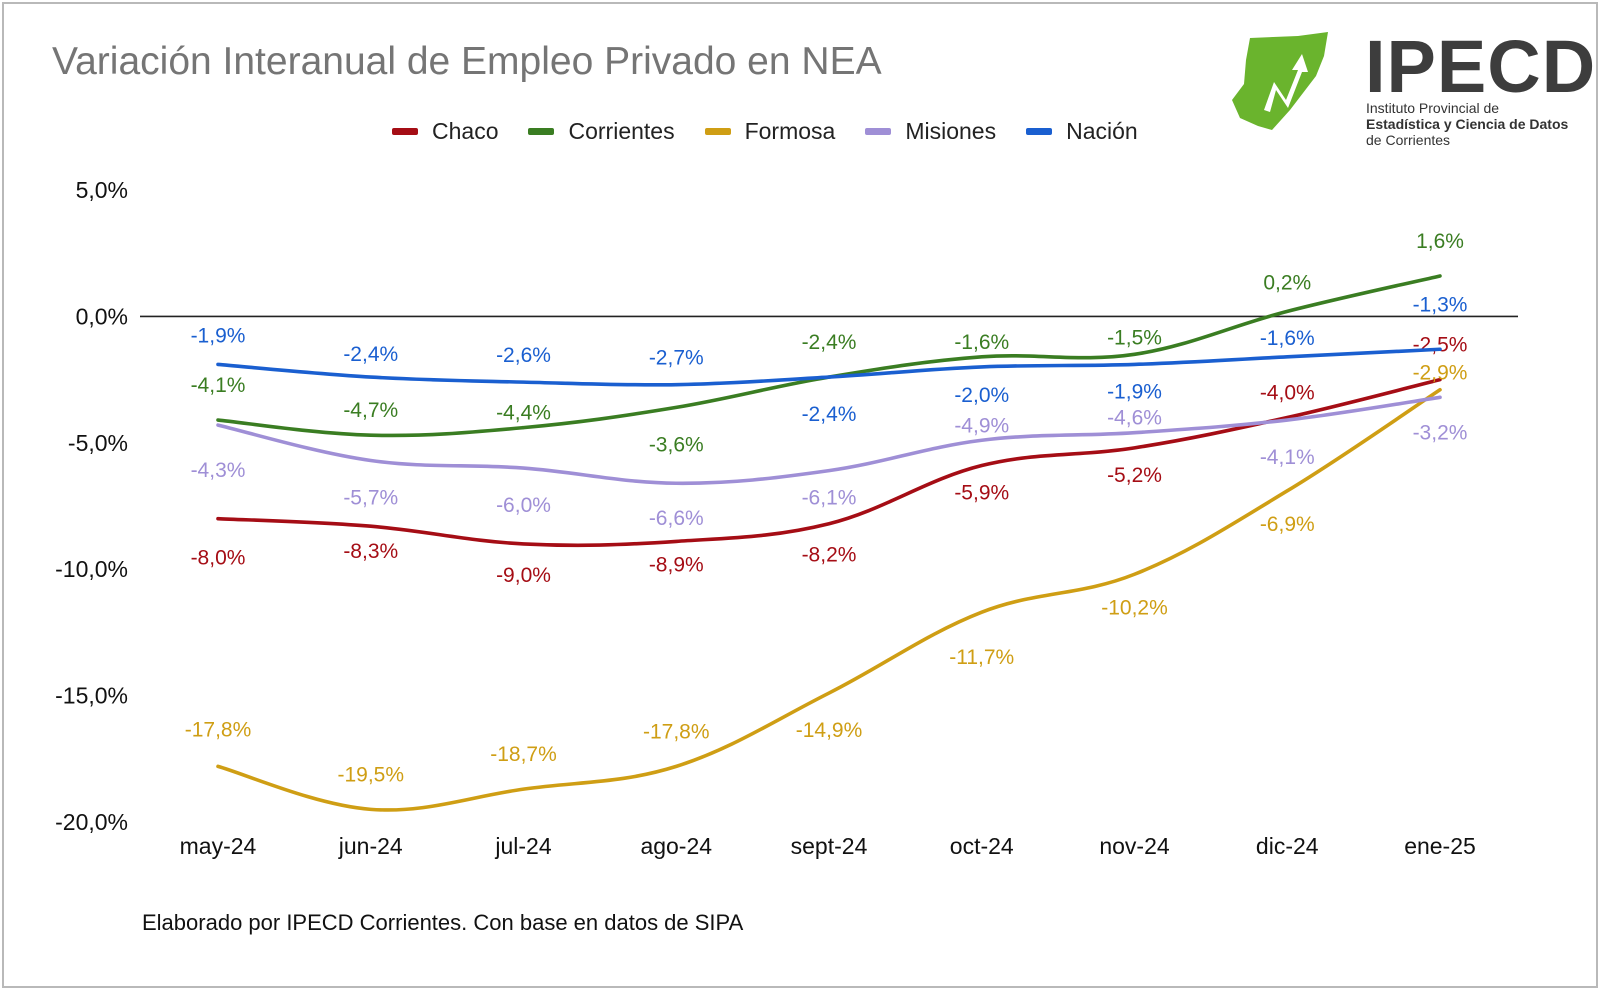 The image size is (1600, 990). Describe the element at coordinates (1287, 393) in the screenshot. I see `data-label-chaco: -4,0%` at that location.